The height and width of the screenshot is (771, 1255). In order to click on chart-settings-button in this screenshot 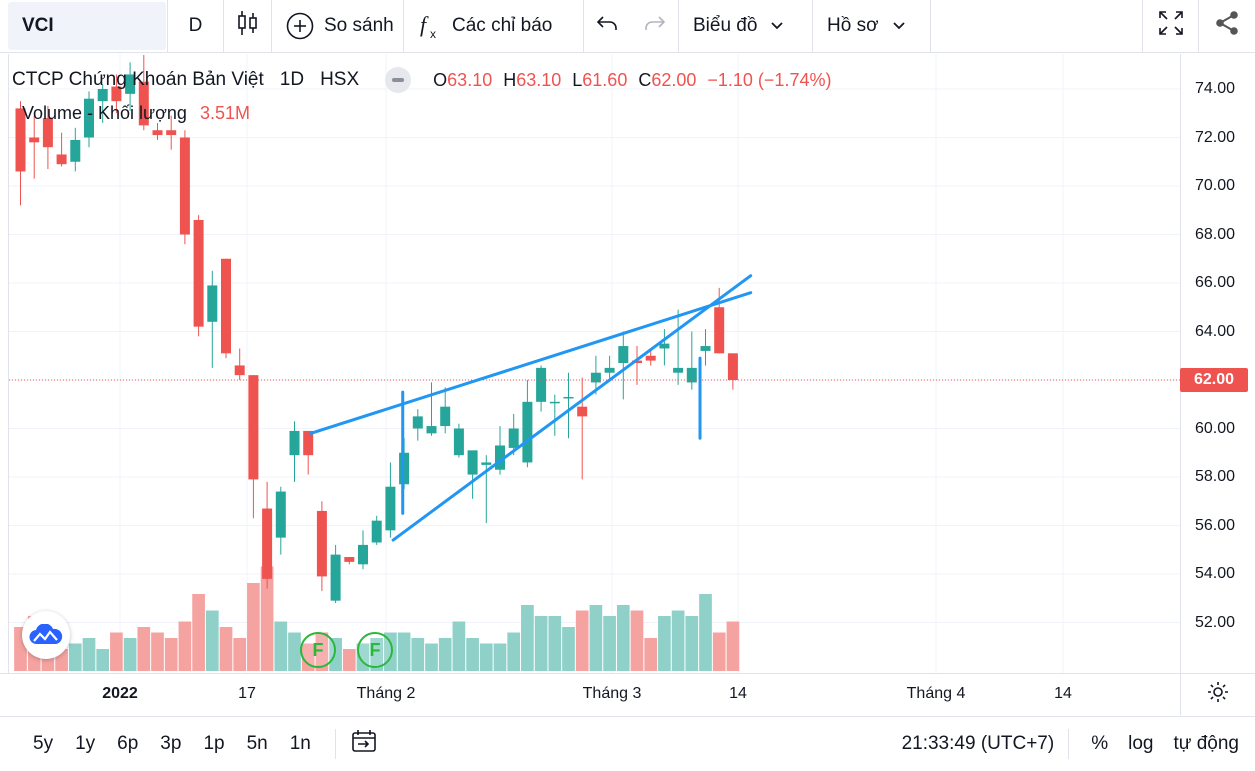, I will do `click(1217, 694)`.